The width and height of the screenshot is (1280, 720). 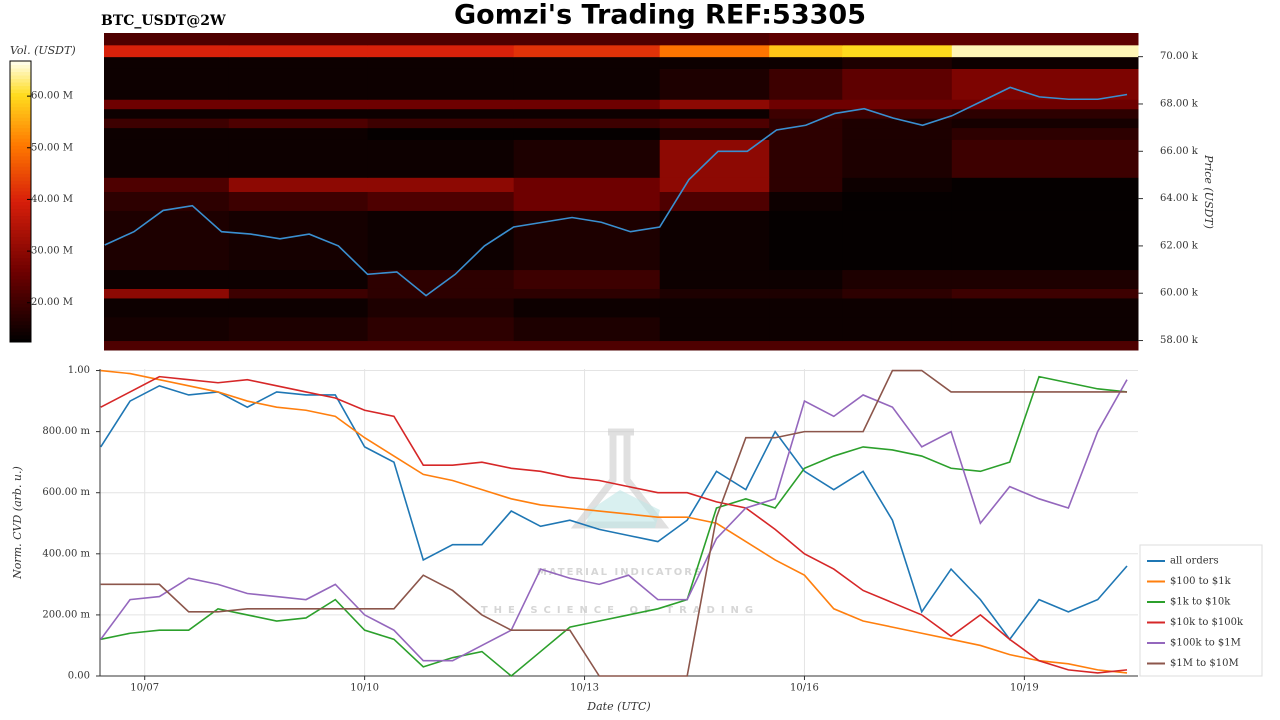 What do you see at coordinates (66, 553) in the screenshot?
I see `y-tick-label: 400.00 m` at bounding box center [66, 553].